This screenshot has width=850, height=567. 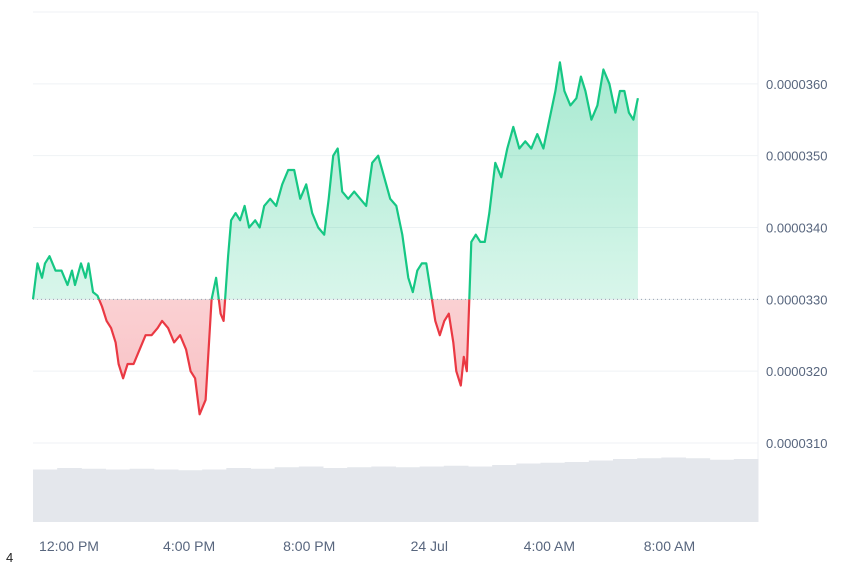 I want to click on y-tick-label: 0.0000340, so click(x=796, y=227).